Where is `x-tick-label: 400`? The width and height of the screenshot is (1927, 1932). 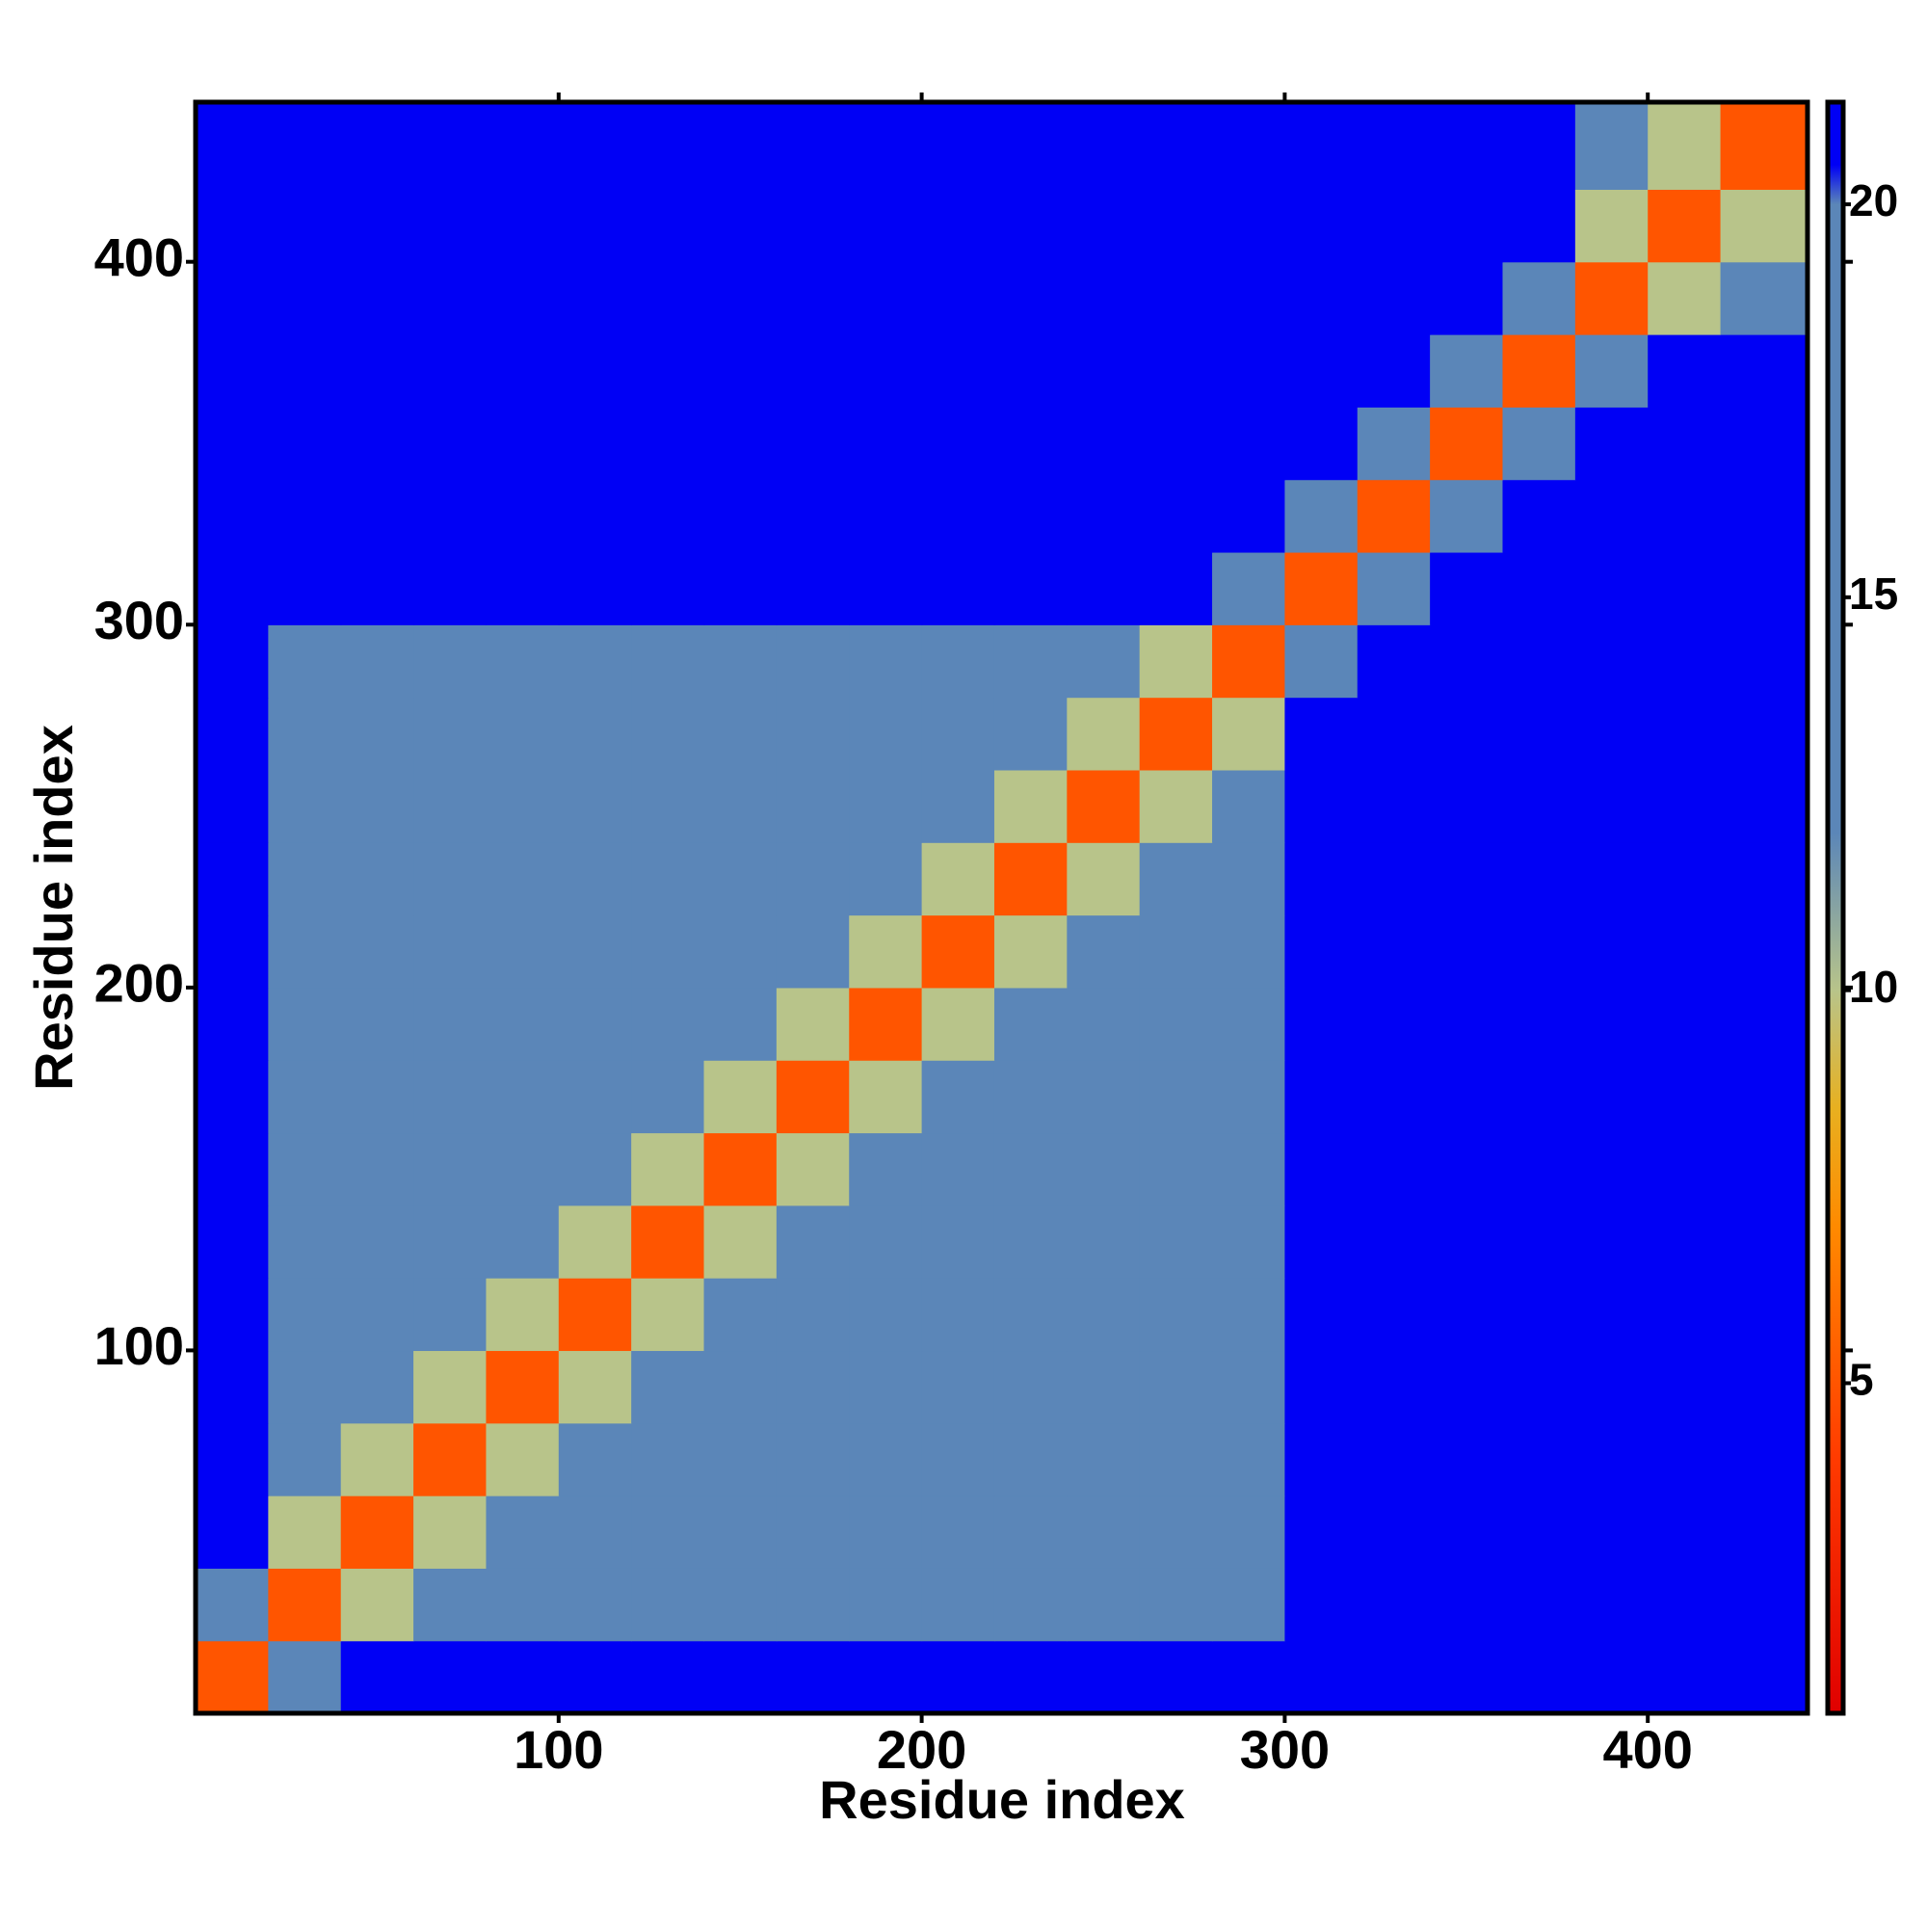 x-tick-label: 400 is located at coordinates (1647, 1749).